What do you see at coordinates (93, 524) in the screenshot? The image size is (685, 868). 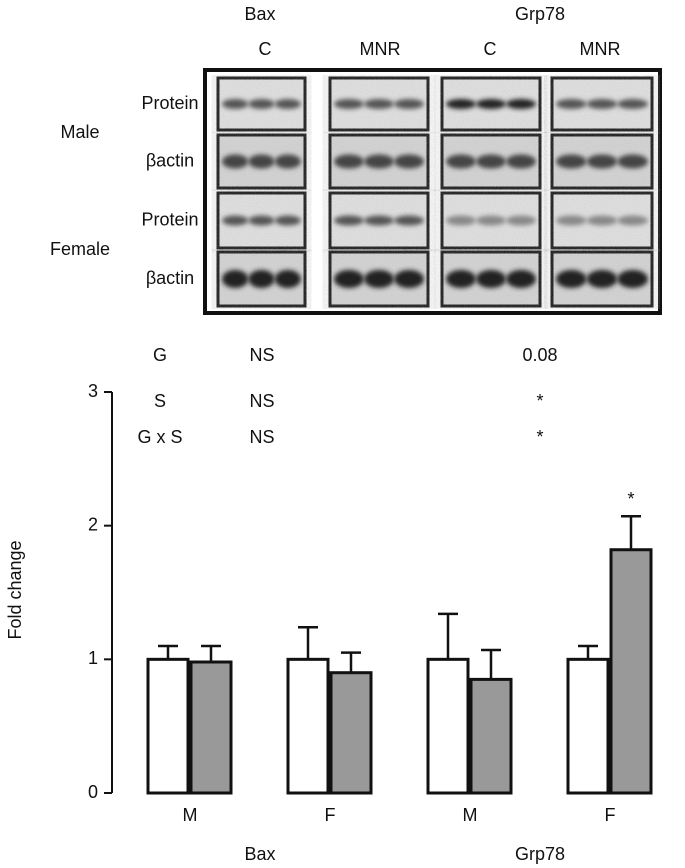 I see `y-tick-label: 2` at bounding box center [93, 524].